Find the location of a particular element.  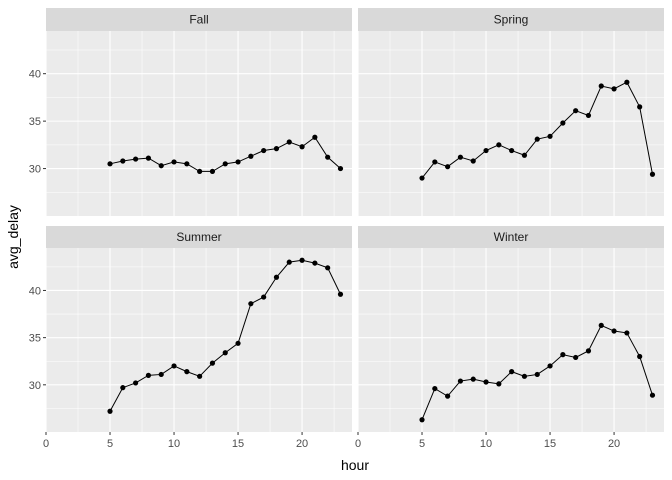

facet-strip-label: Spring is located at coordinates (511, 20).